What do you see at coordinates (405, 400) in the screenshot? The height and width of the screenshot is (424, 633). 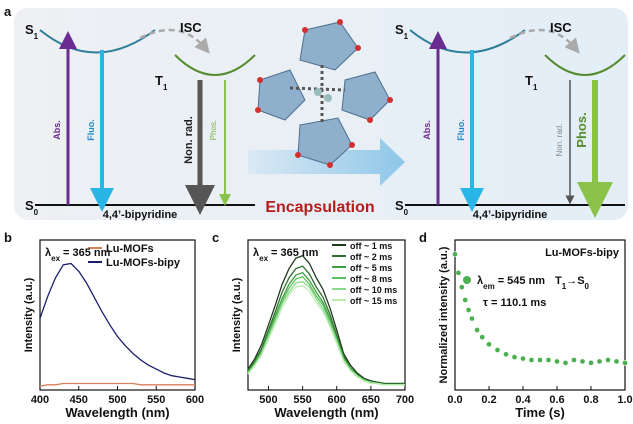 I see `x-tick-label: 700` at bounding box center [405, 400].